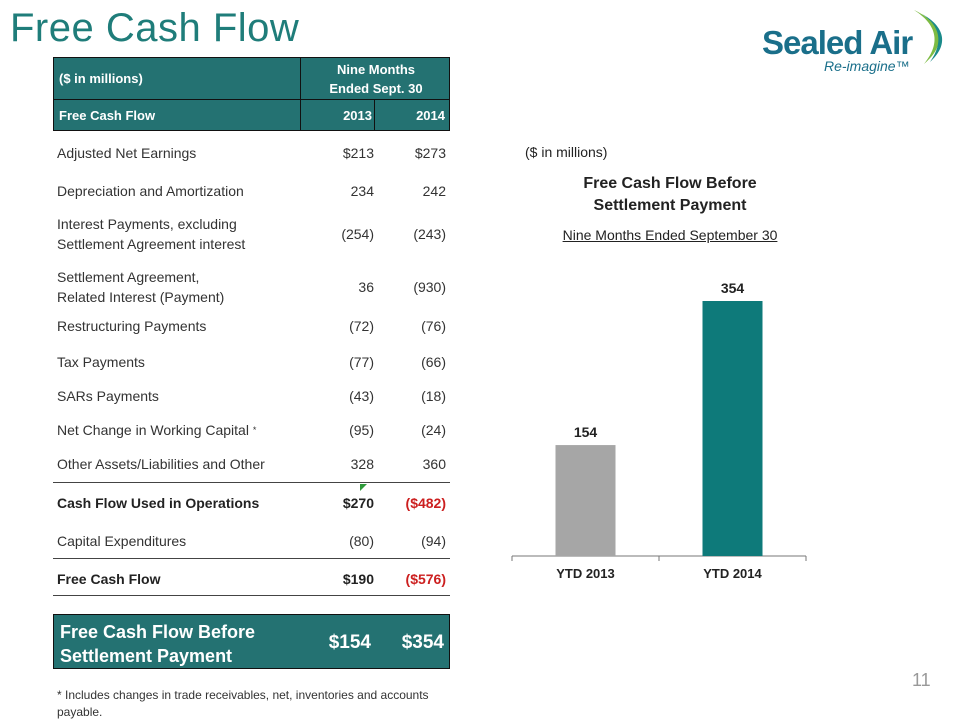 The height and width of the screenshot is (720, 960). What do you see at coordinates (108, 396) in the screenshot?
I see `row-label: SARs Payments` at bounding box center [108, 396].